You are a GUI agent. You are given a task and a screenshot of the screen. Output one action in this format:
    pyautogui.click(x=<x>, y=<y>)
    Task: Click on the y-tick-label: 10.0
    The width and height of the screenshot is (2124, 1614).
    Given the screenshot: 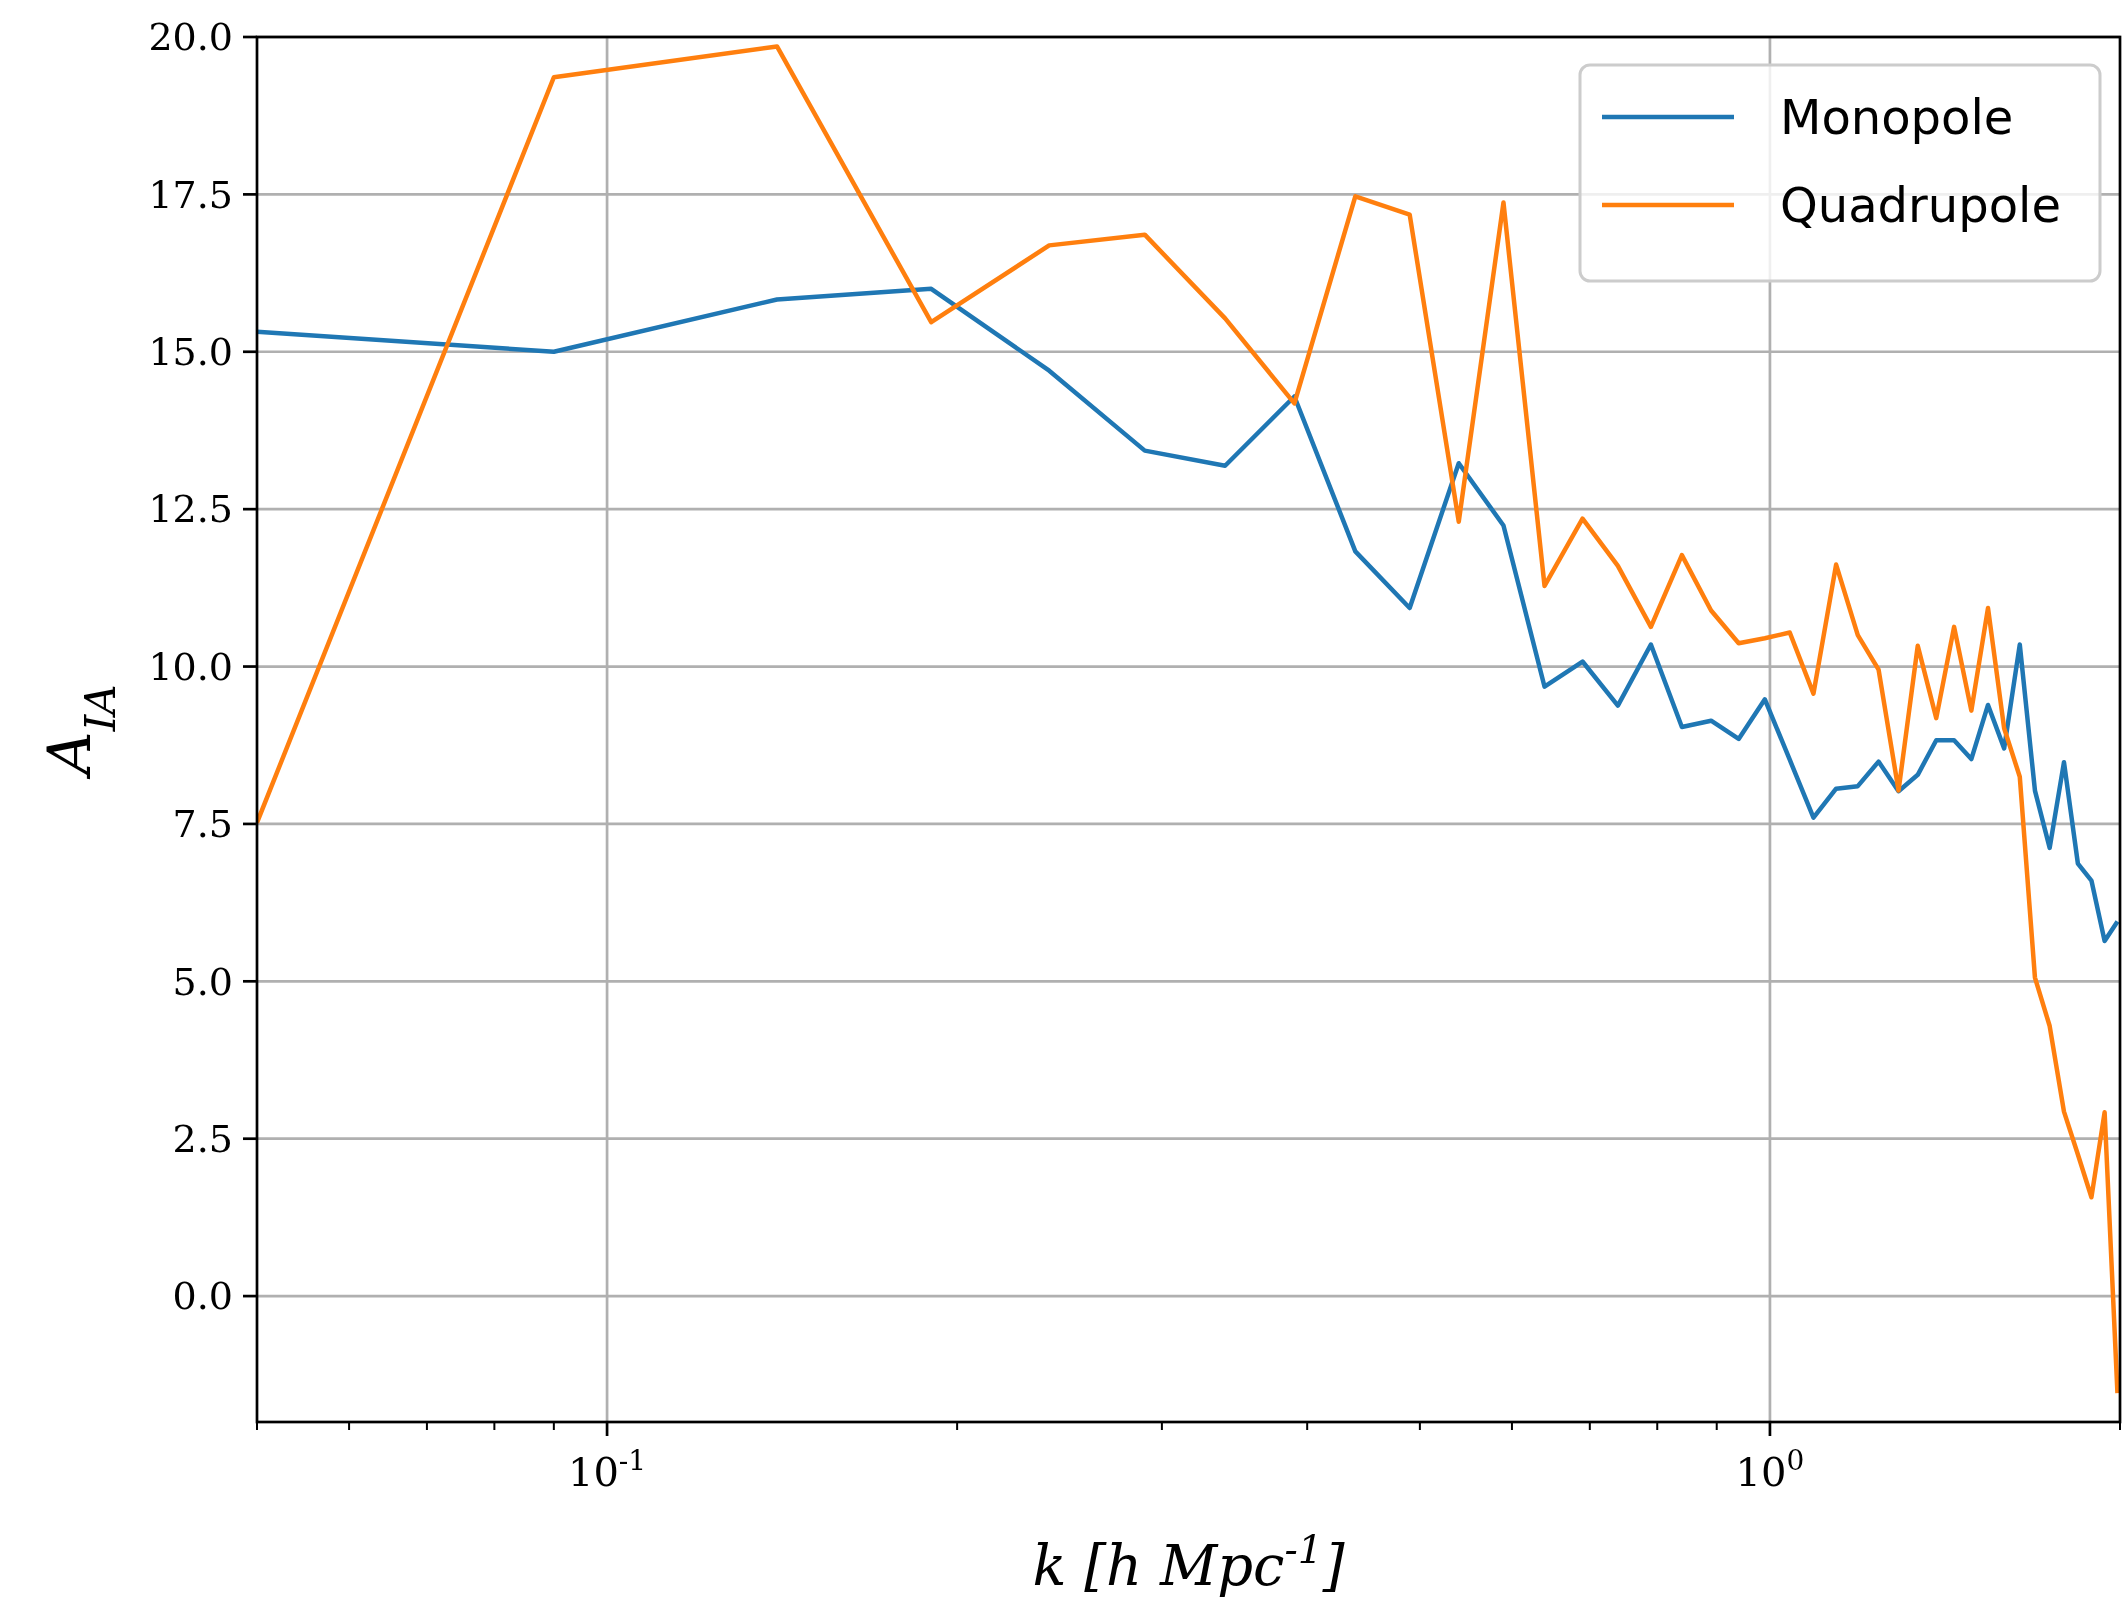 What is the action you would take?
    pyautogui.click(x=190, y=666)
    